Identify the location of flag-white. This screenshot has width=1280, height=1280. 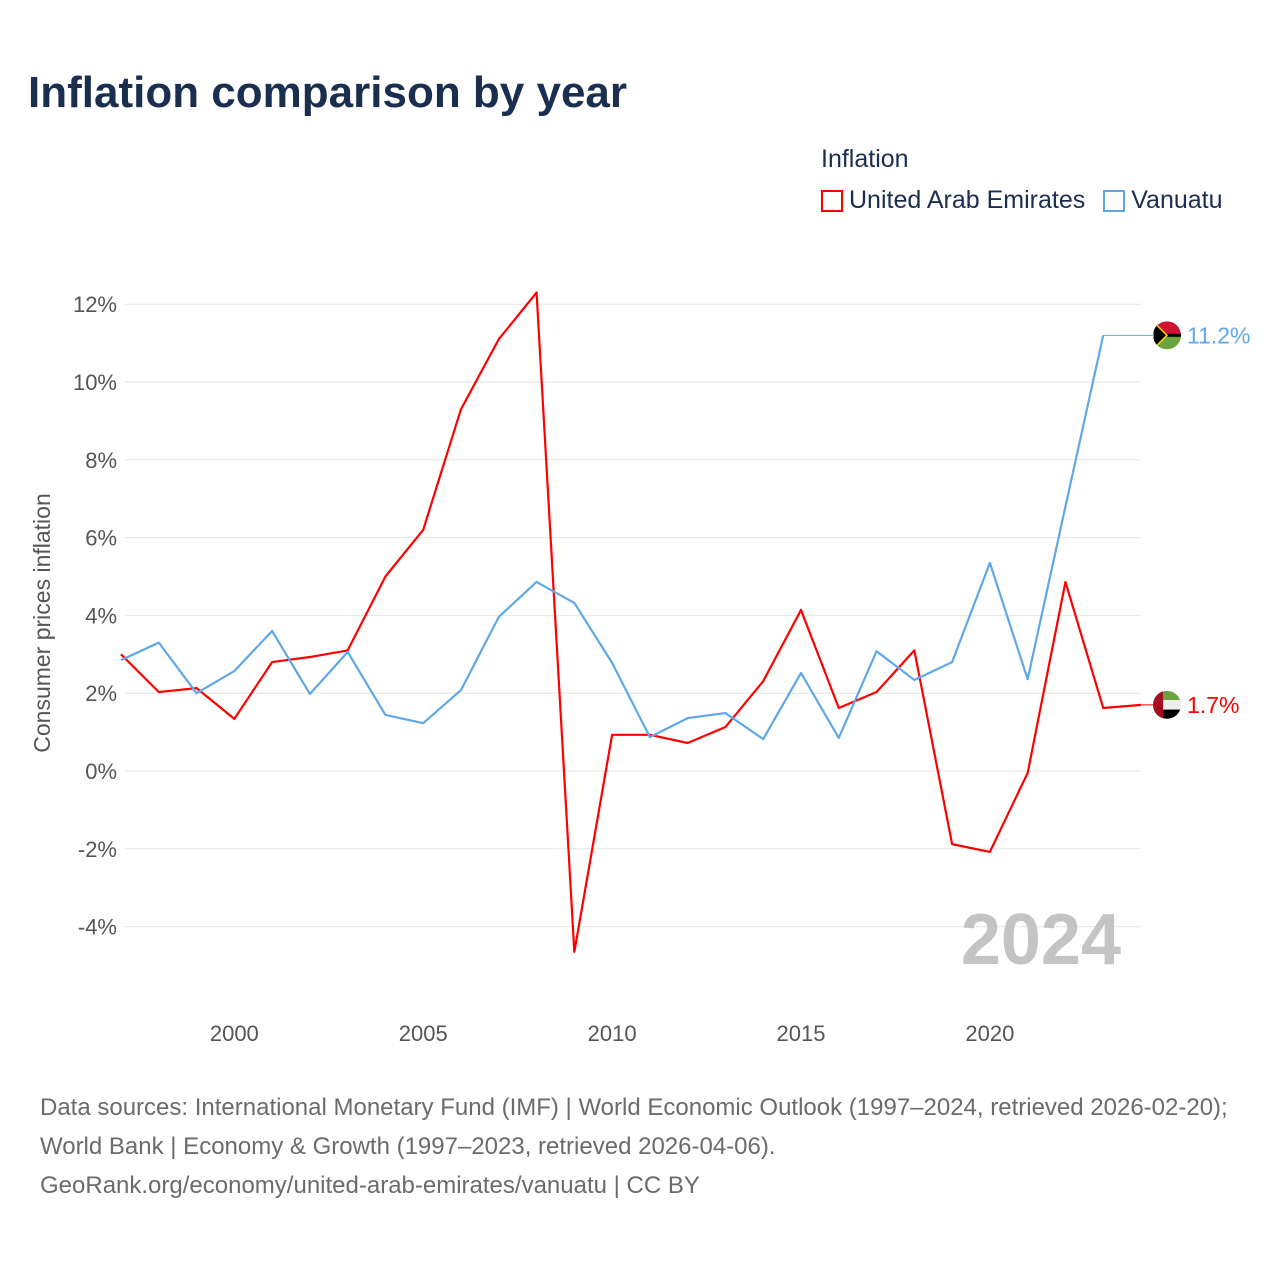
(1167, 705).